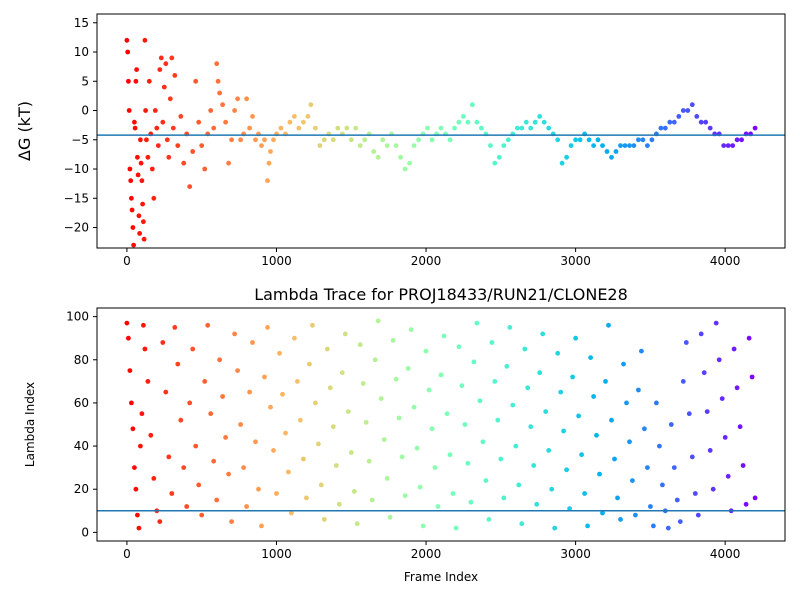 The image size is (800, 600). What do you see at coordinates (575, 554) in the screenshot?
I see `x-tick-label: 3000` at bounding box center [575, 554].